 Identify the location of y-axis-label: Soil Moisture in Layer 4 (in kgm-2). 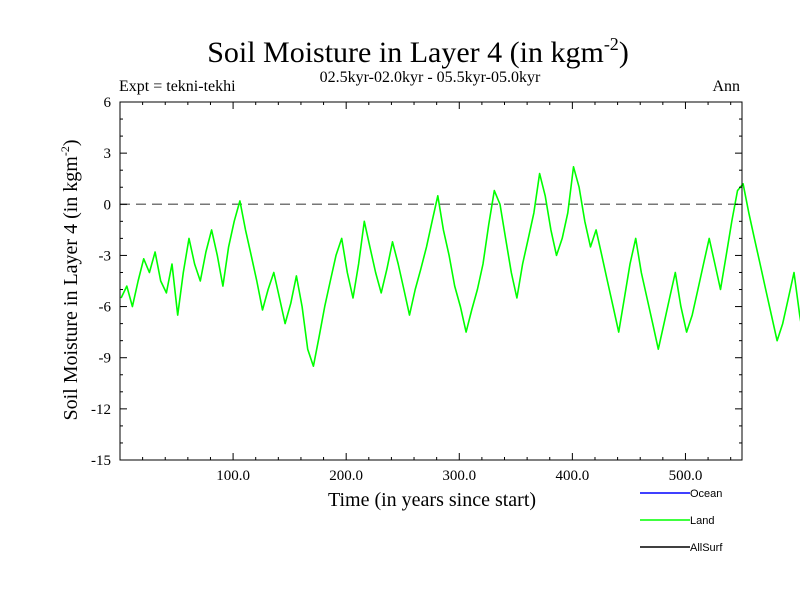
(70, 279).